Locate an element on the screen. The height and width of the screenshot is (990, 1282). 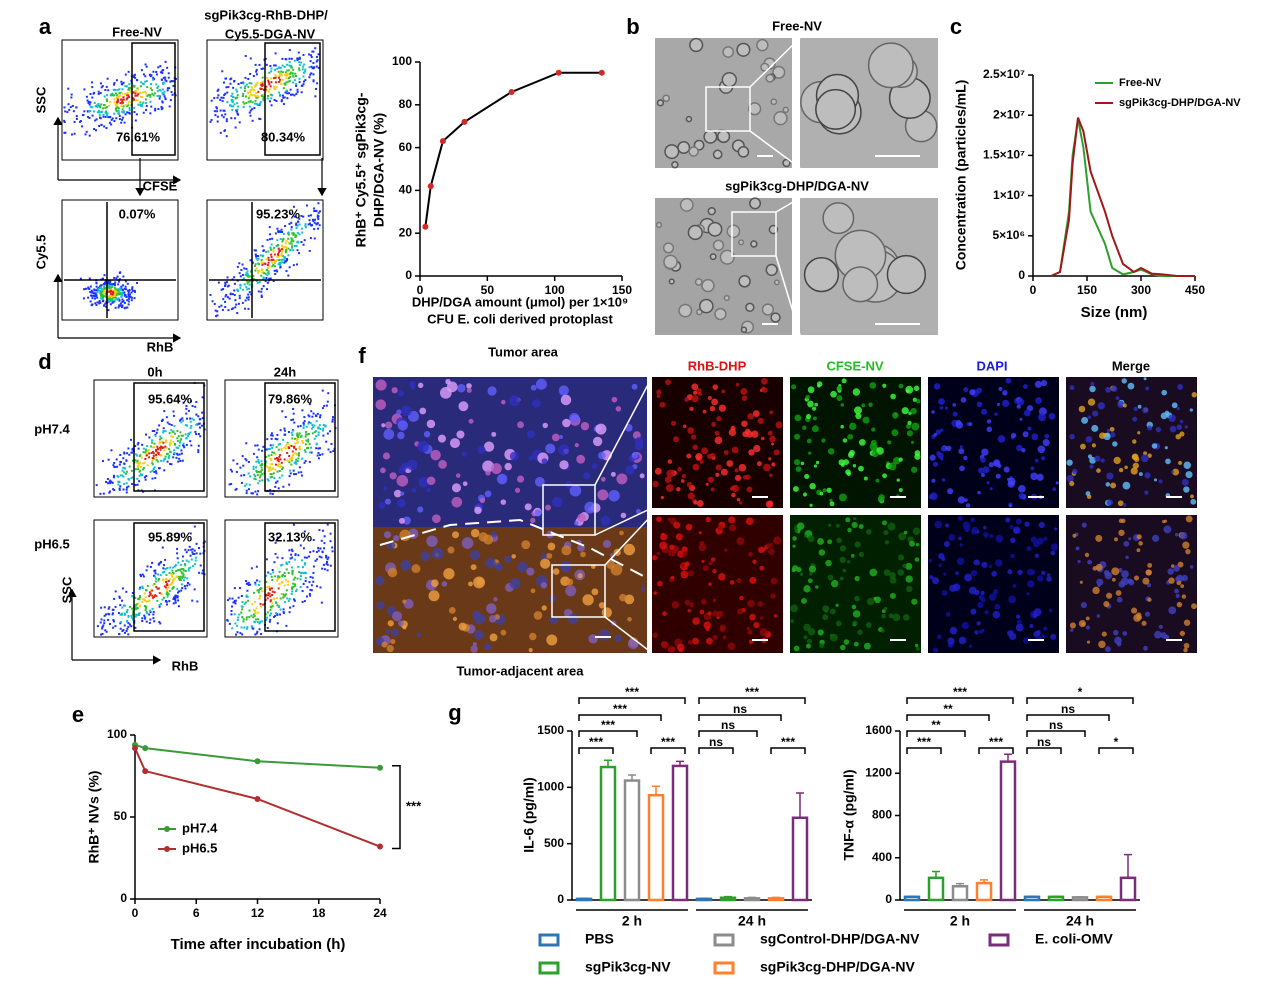
panel-label: c is located at coordinates (956, 26).